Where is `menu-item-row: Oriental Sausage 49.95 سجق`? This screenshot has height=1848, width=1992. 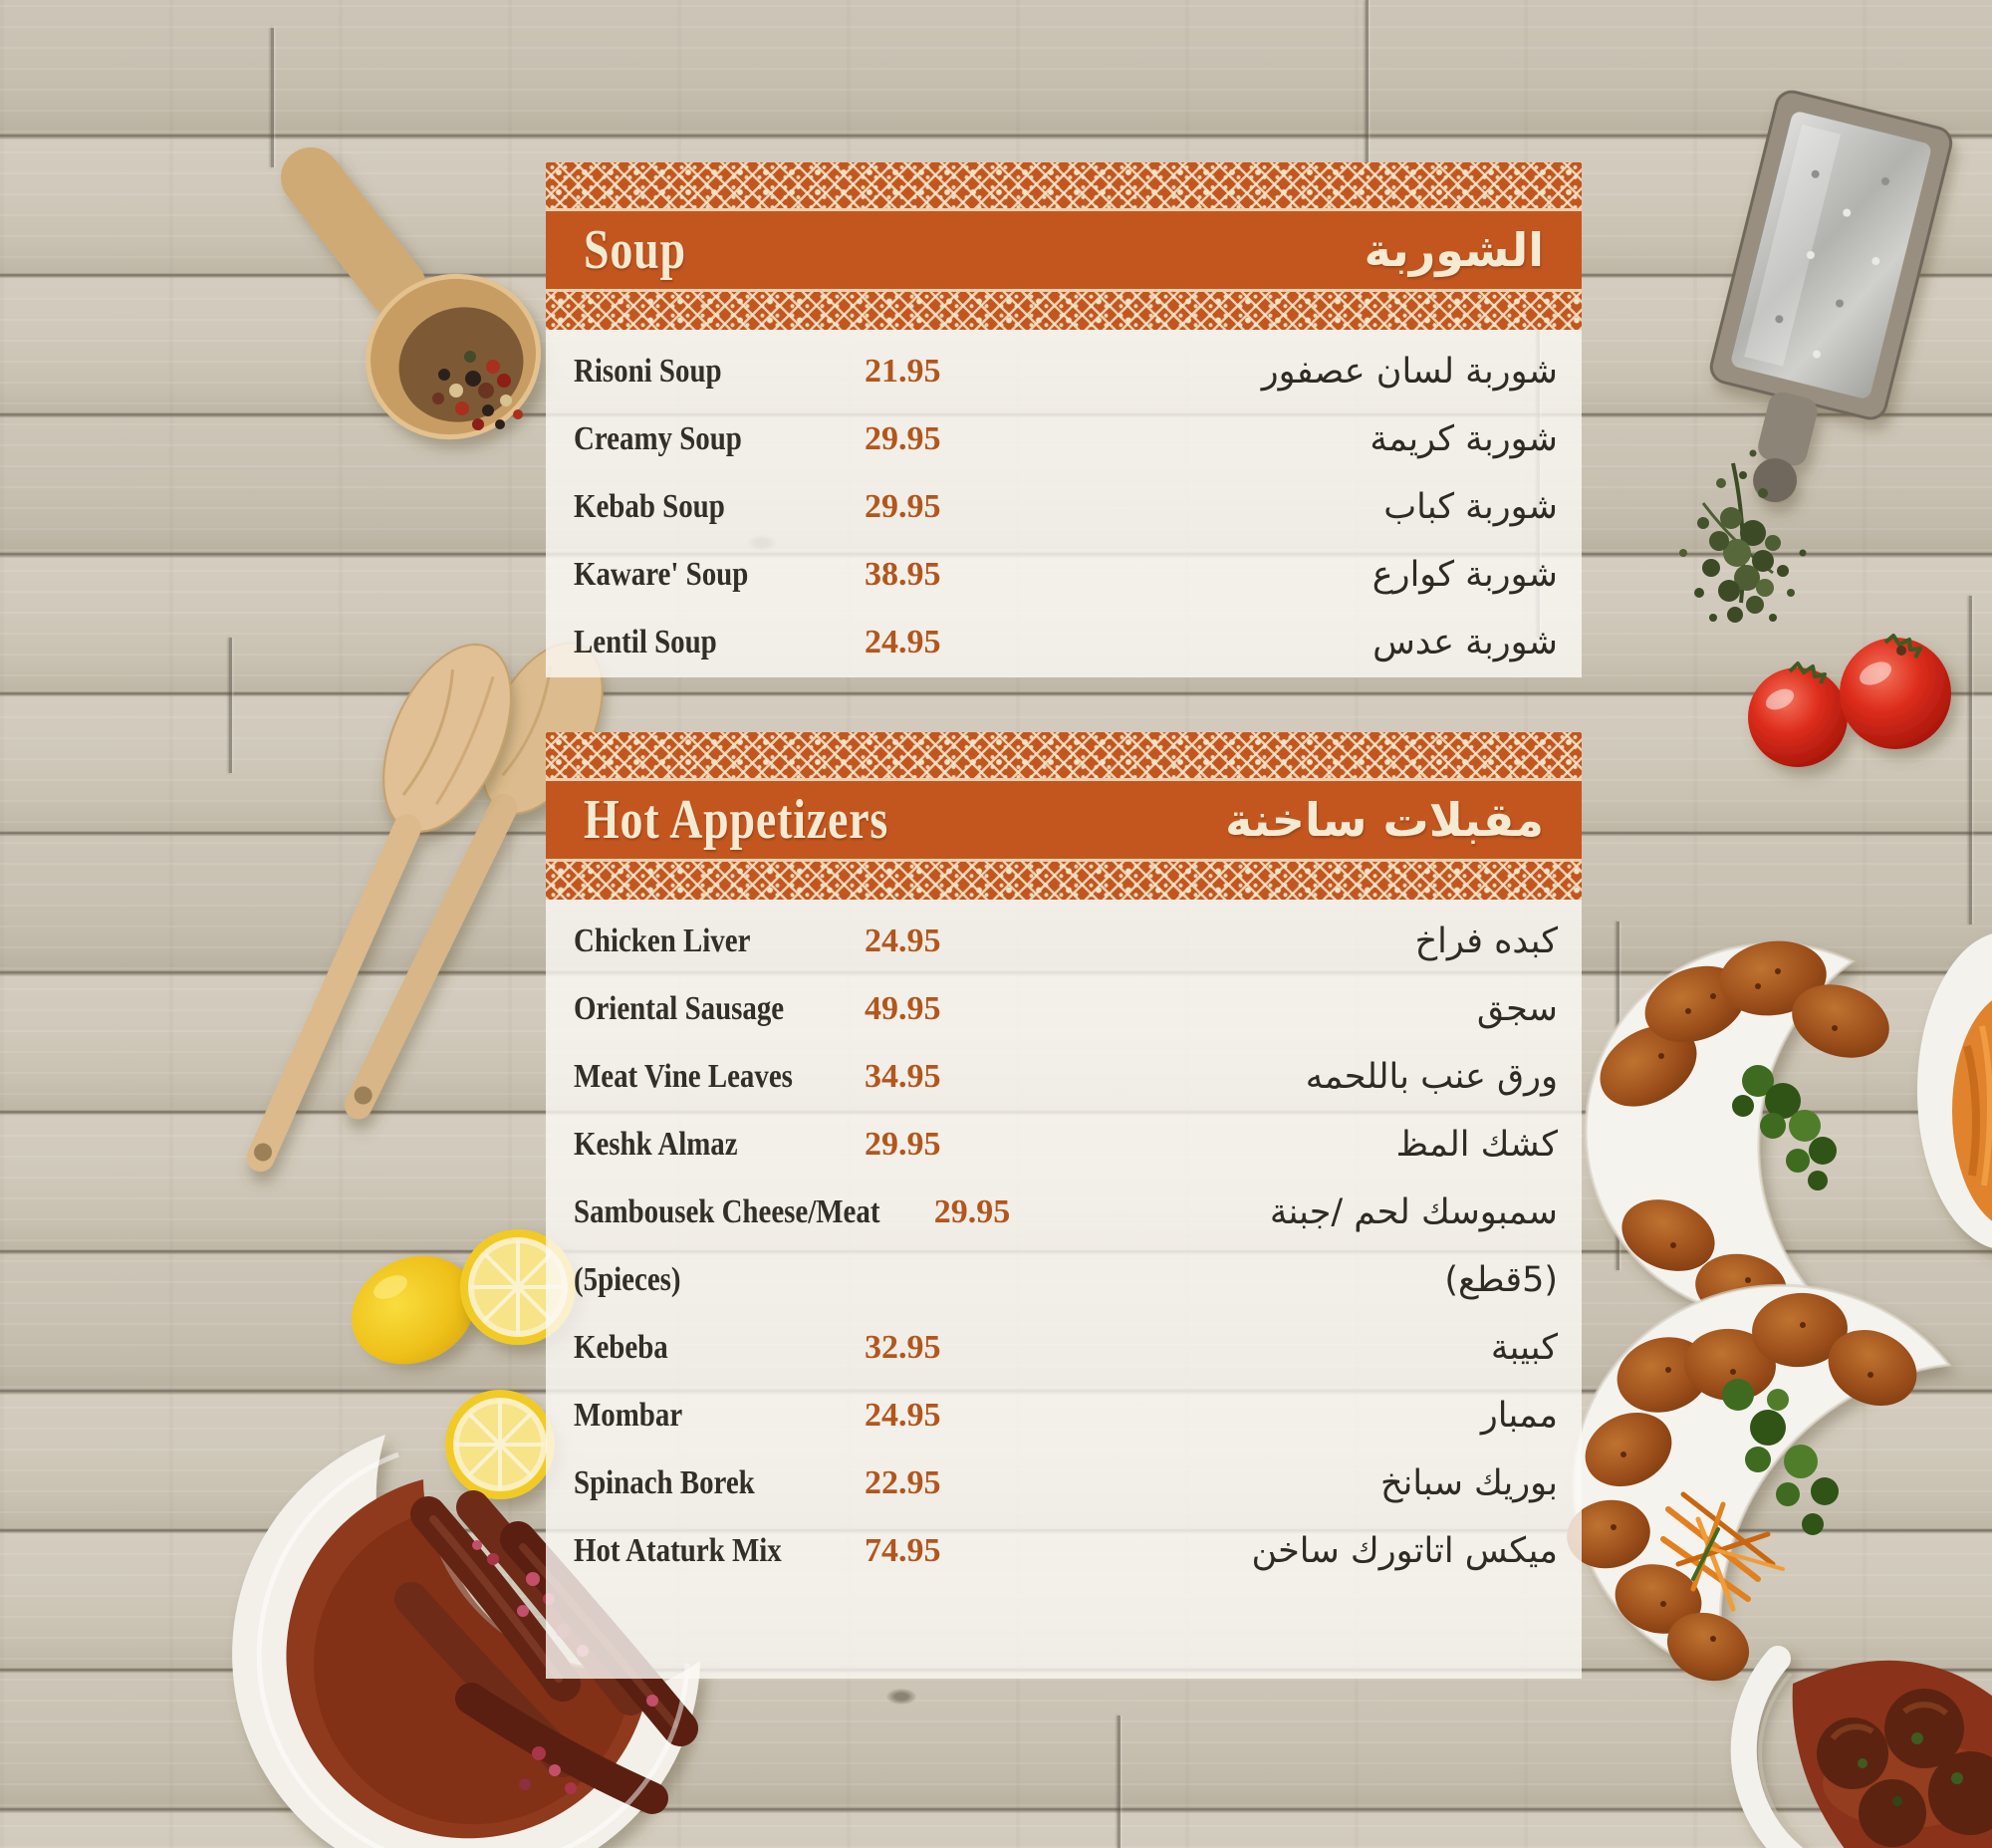
menu-item-row: Oriental Sausage 49.95 سجق is located at coordinates (1064, 1009).